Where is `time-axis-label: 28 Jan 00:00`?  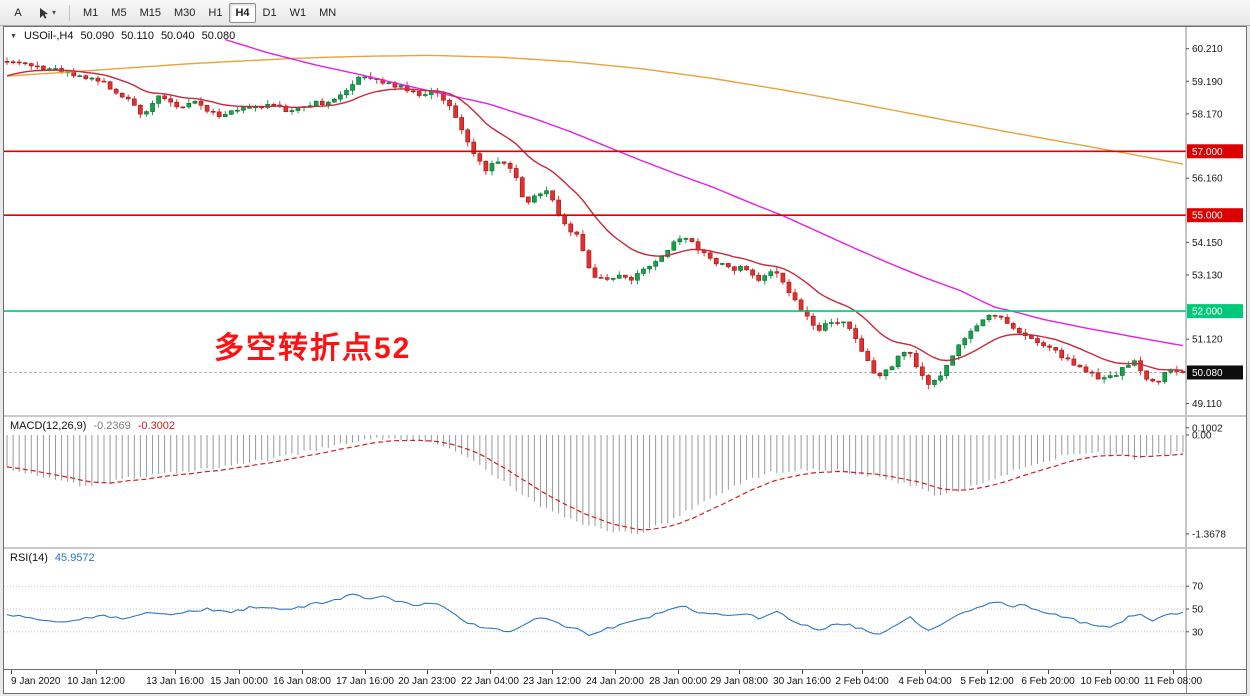 time-axis-label: 28 Jan 00:00 is located at coordinates (678, 681).